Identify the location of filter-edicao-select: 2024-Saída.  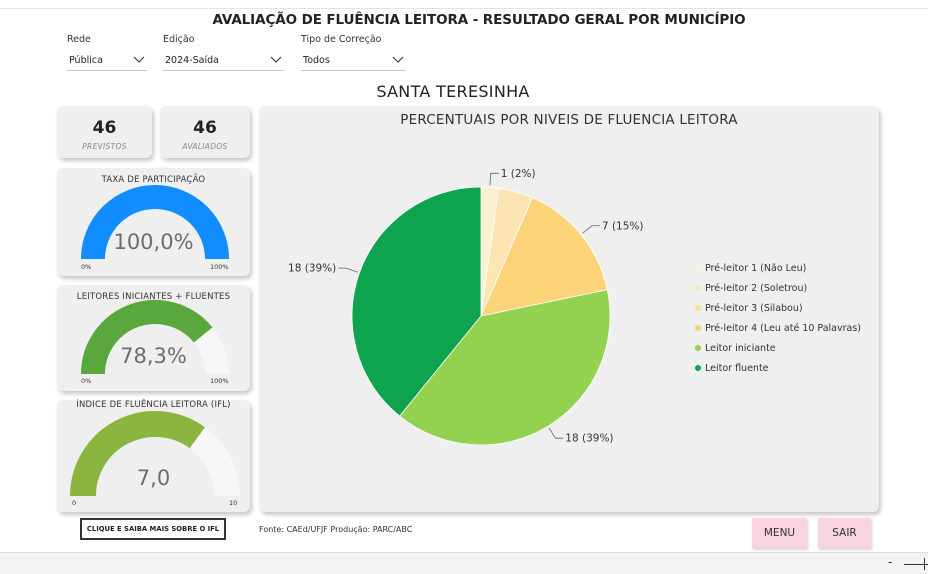
(223, 61).